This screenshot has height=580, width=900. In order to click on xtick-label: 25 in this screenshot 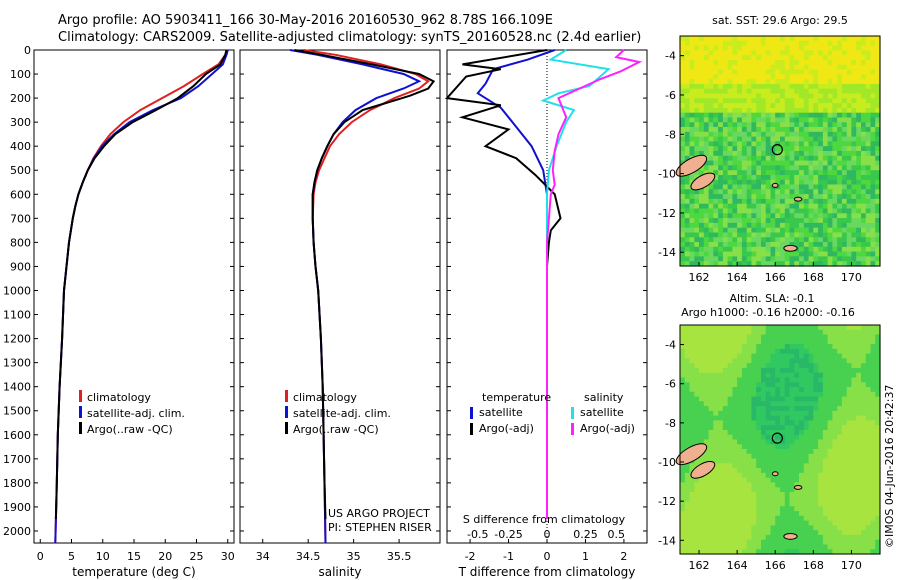, I will do `click(197, 556)`.